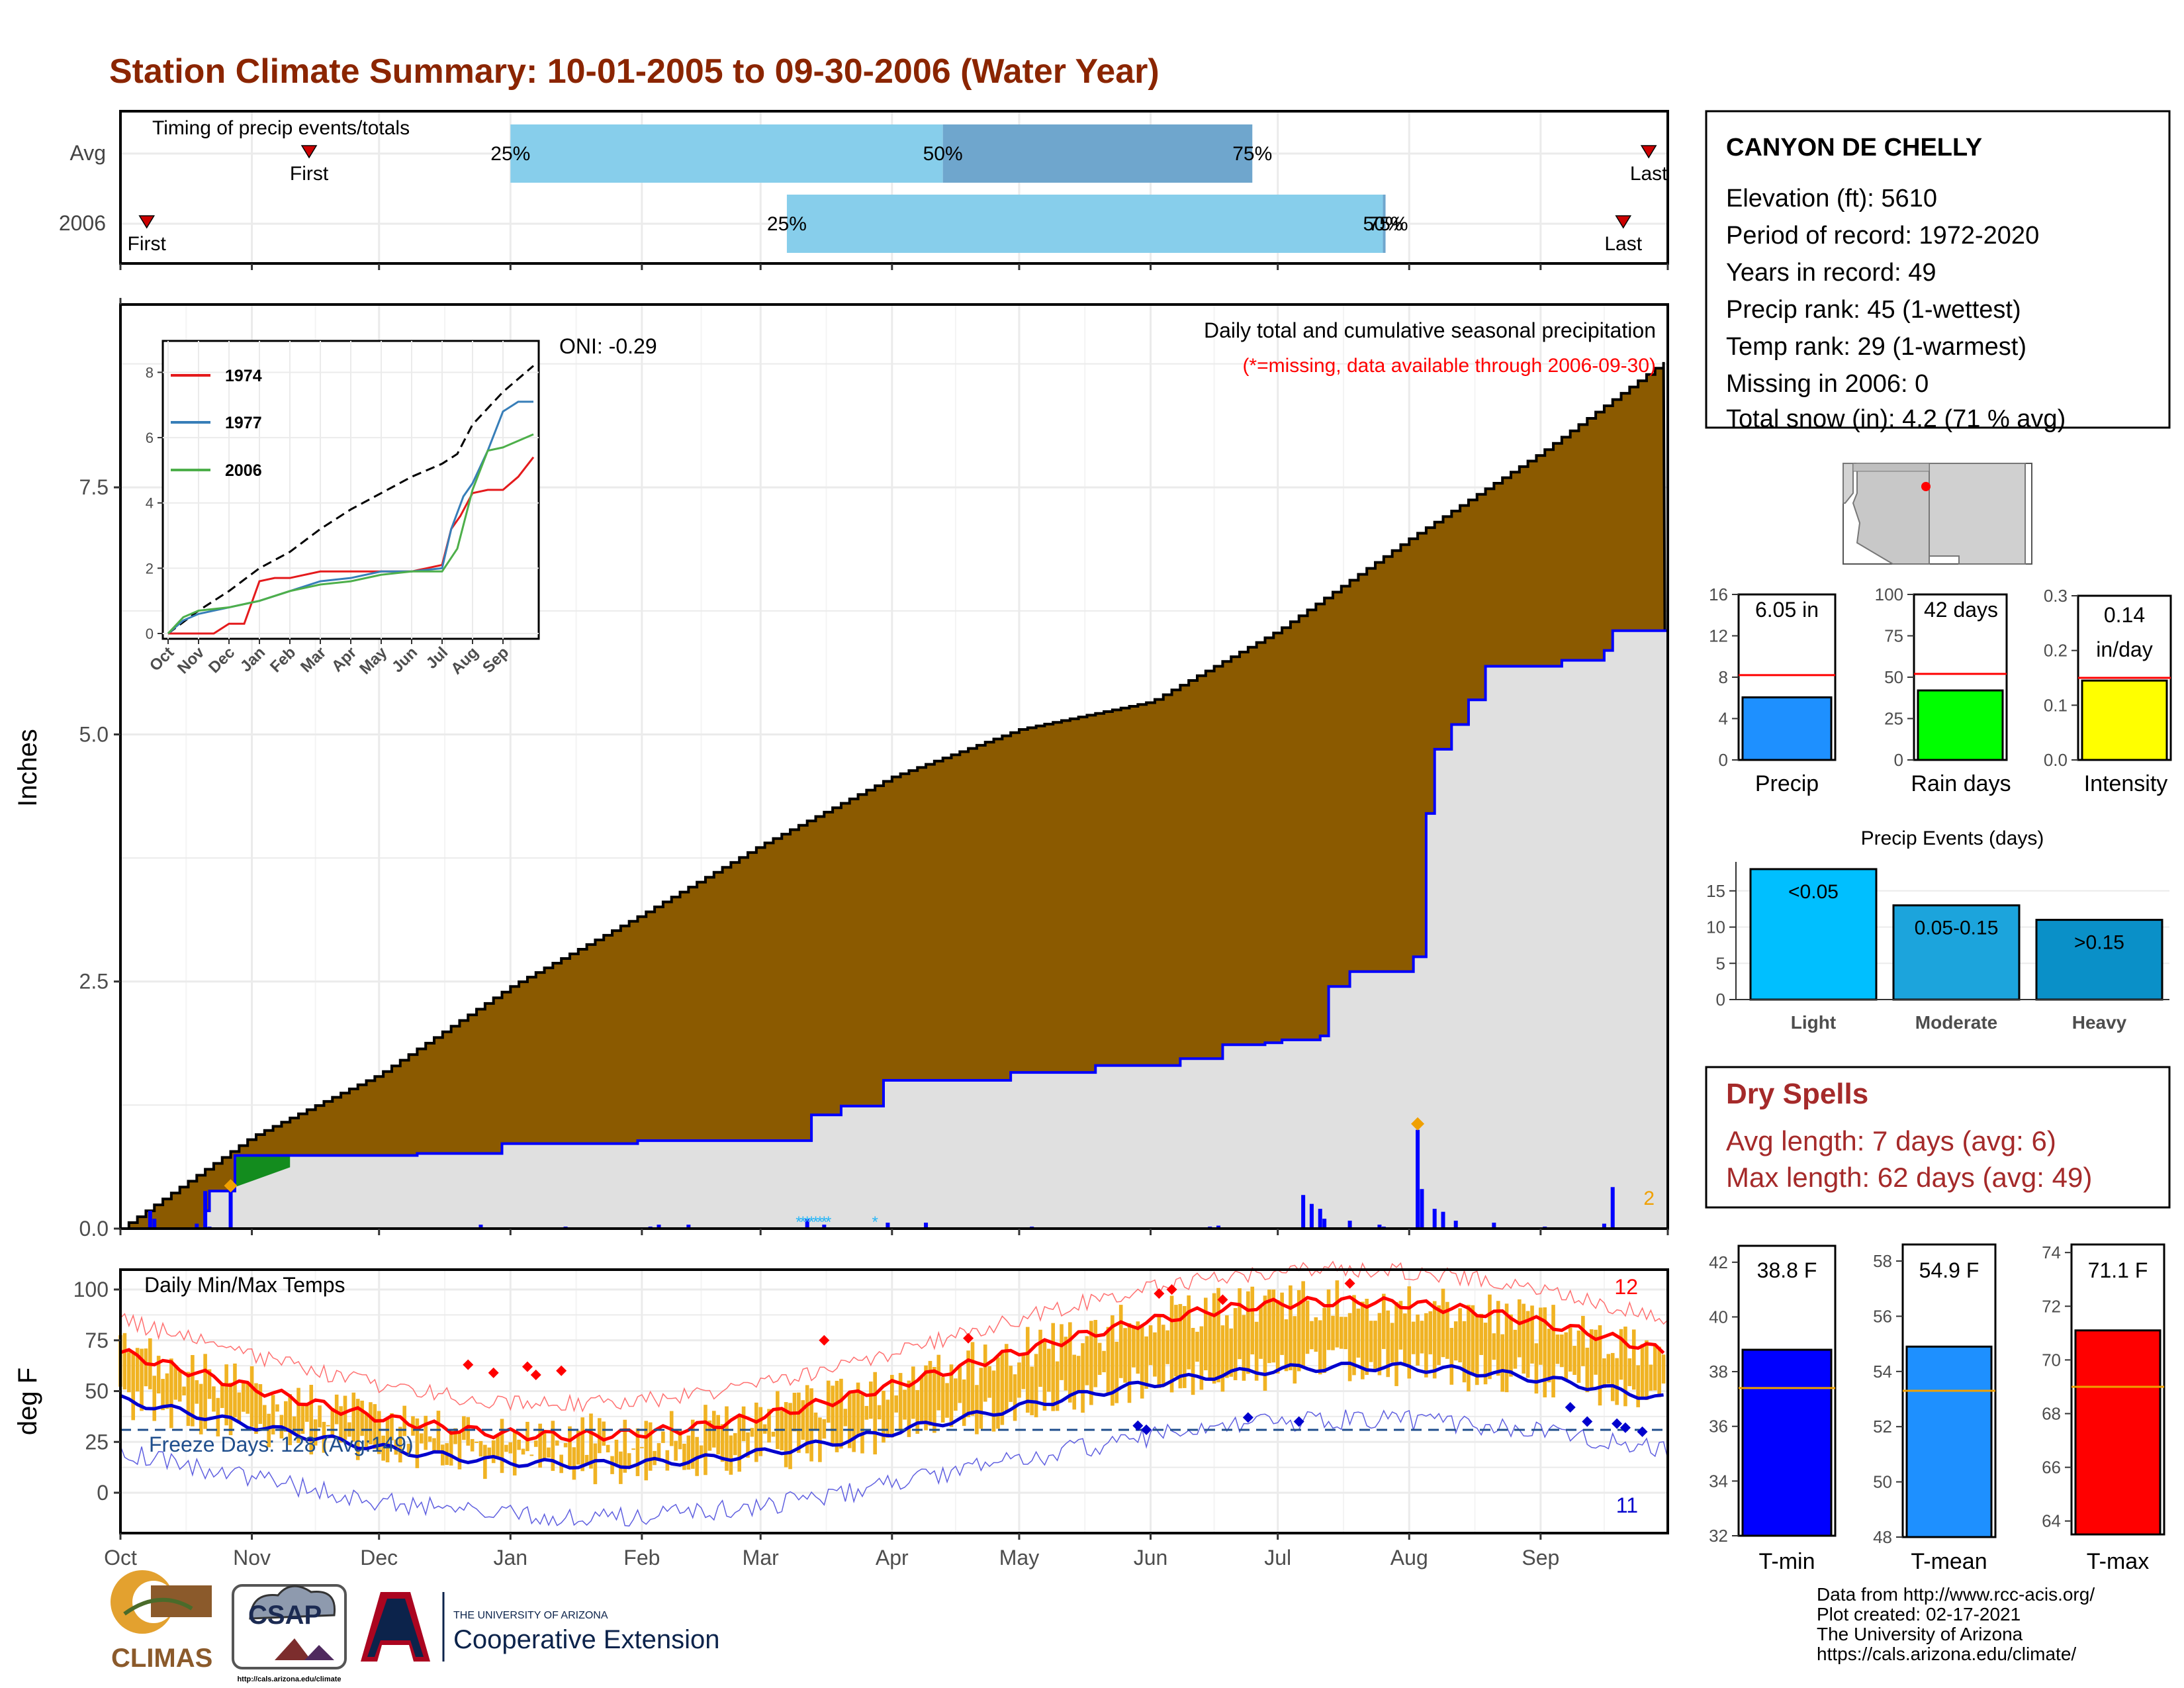 The image size is (2184, 1688). Describe the element at coordinates (641, 1558) in the screenshot. I see `month-label: Feb` at that location.